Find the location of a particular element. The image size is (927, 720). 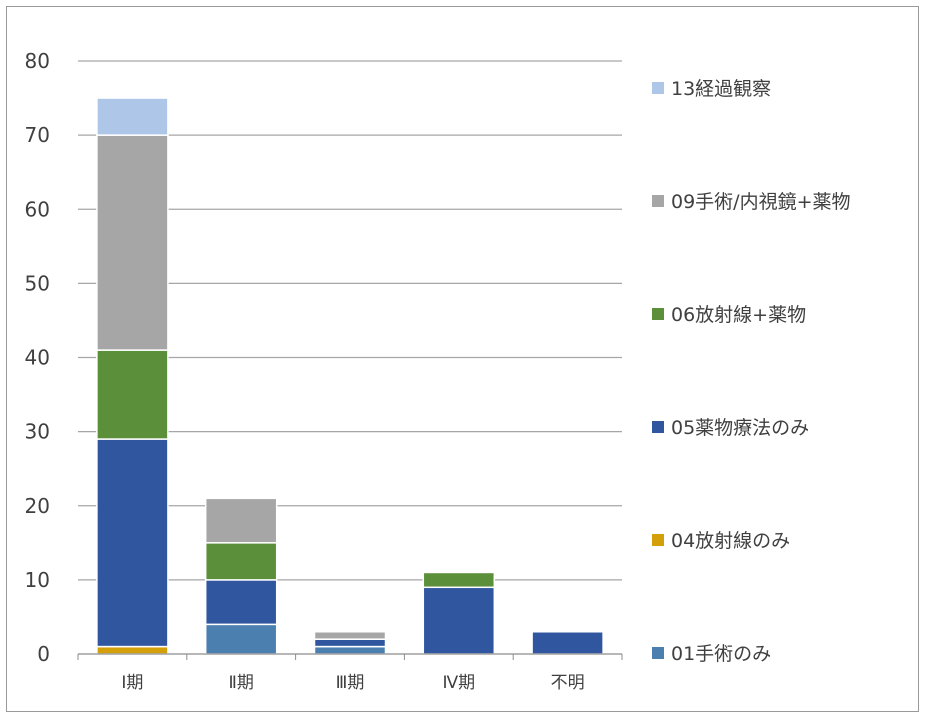

y-tick-label: 50 is located at coordinates (37, 283).